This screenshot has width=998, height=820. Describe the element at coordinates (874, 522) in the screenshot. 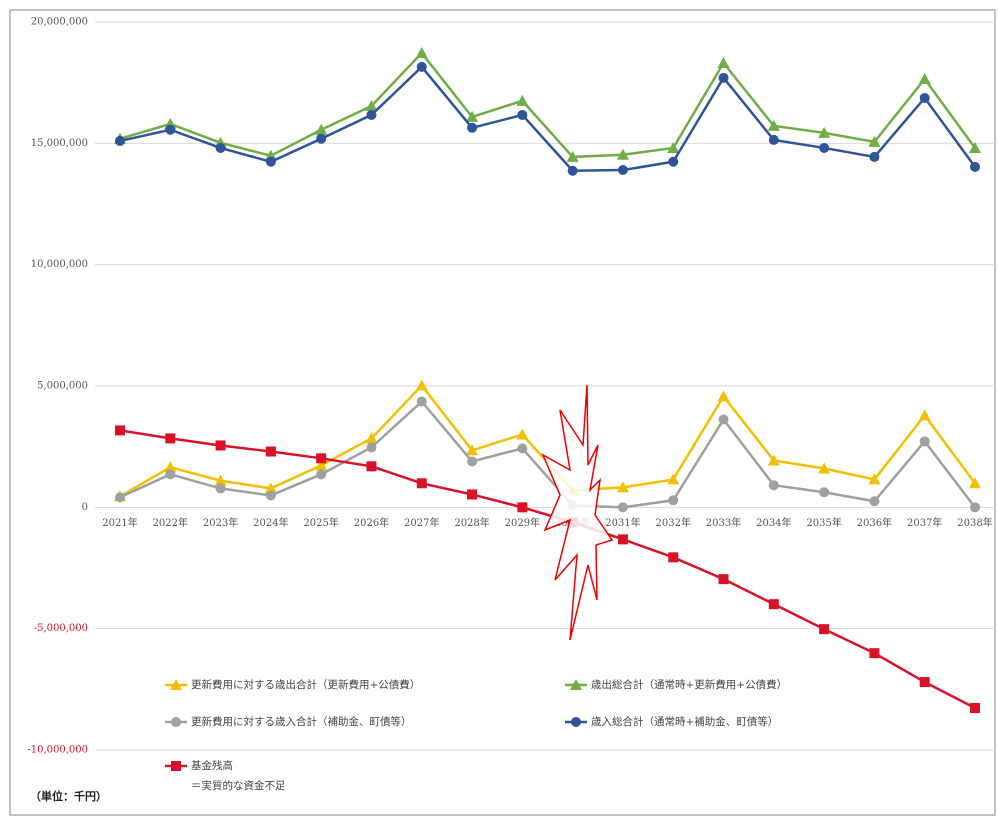

I see `x-tick-label: 2036年` at that location.